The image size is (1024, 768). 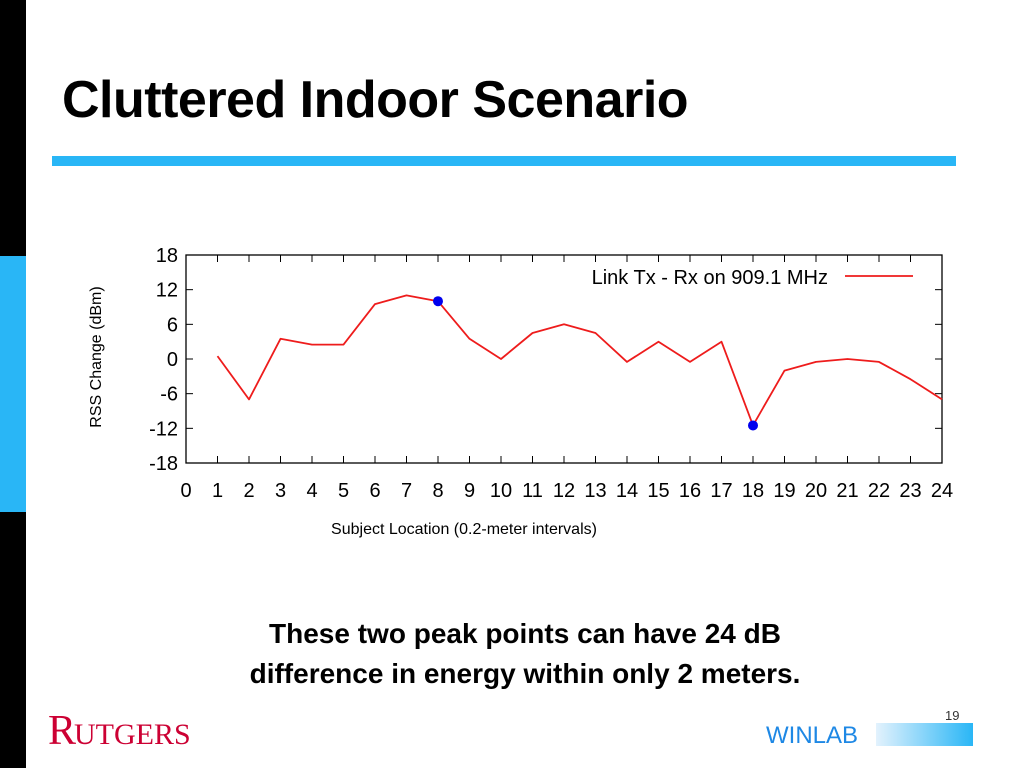 What do you see at coordinates (910, 491) in the screenshot?
I see `x-tick-label: 23` at bounding box center [910, 491].